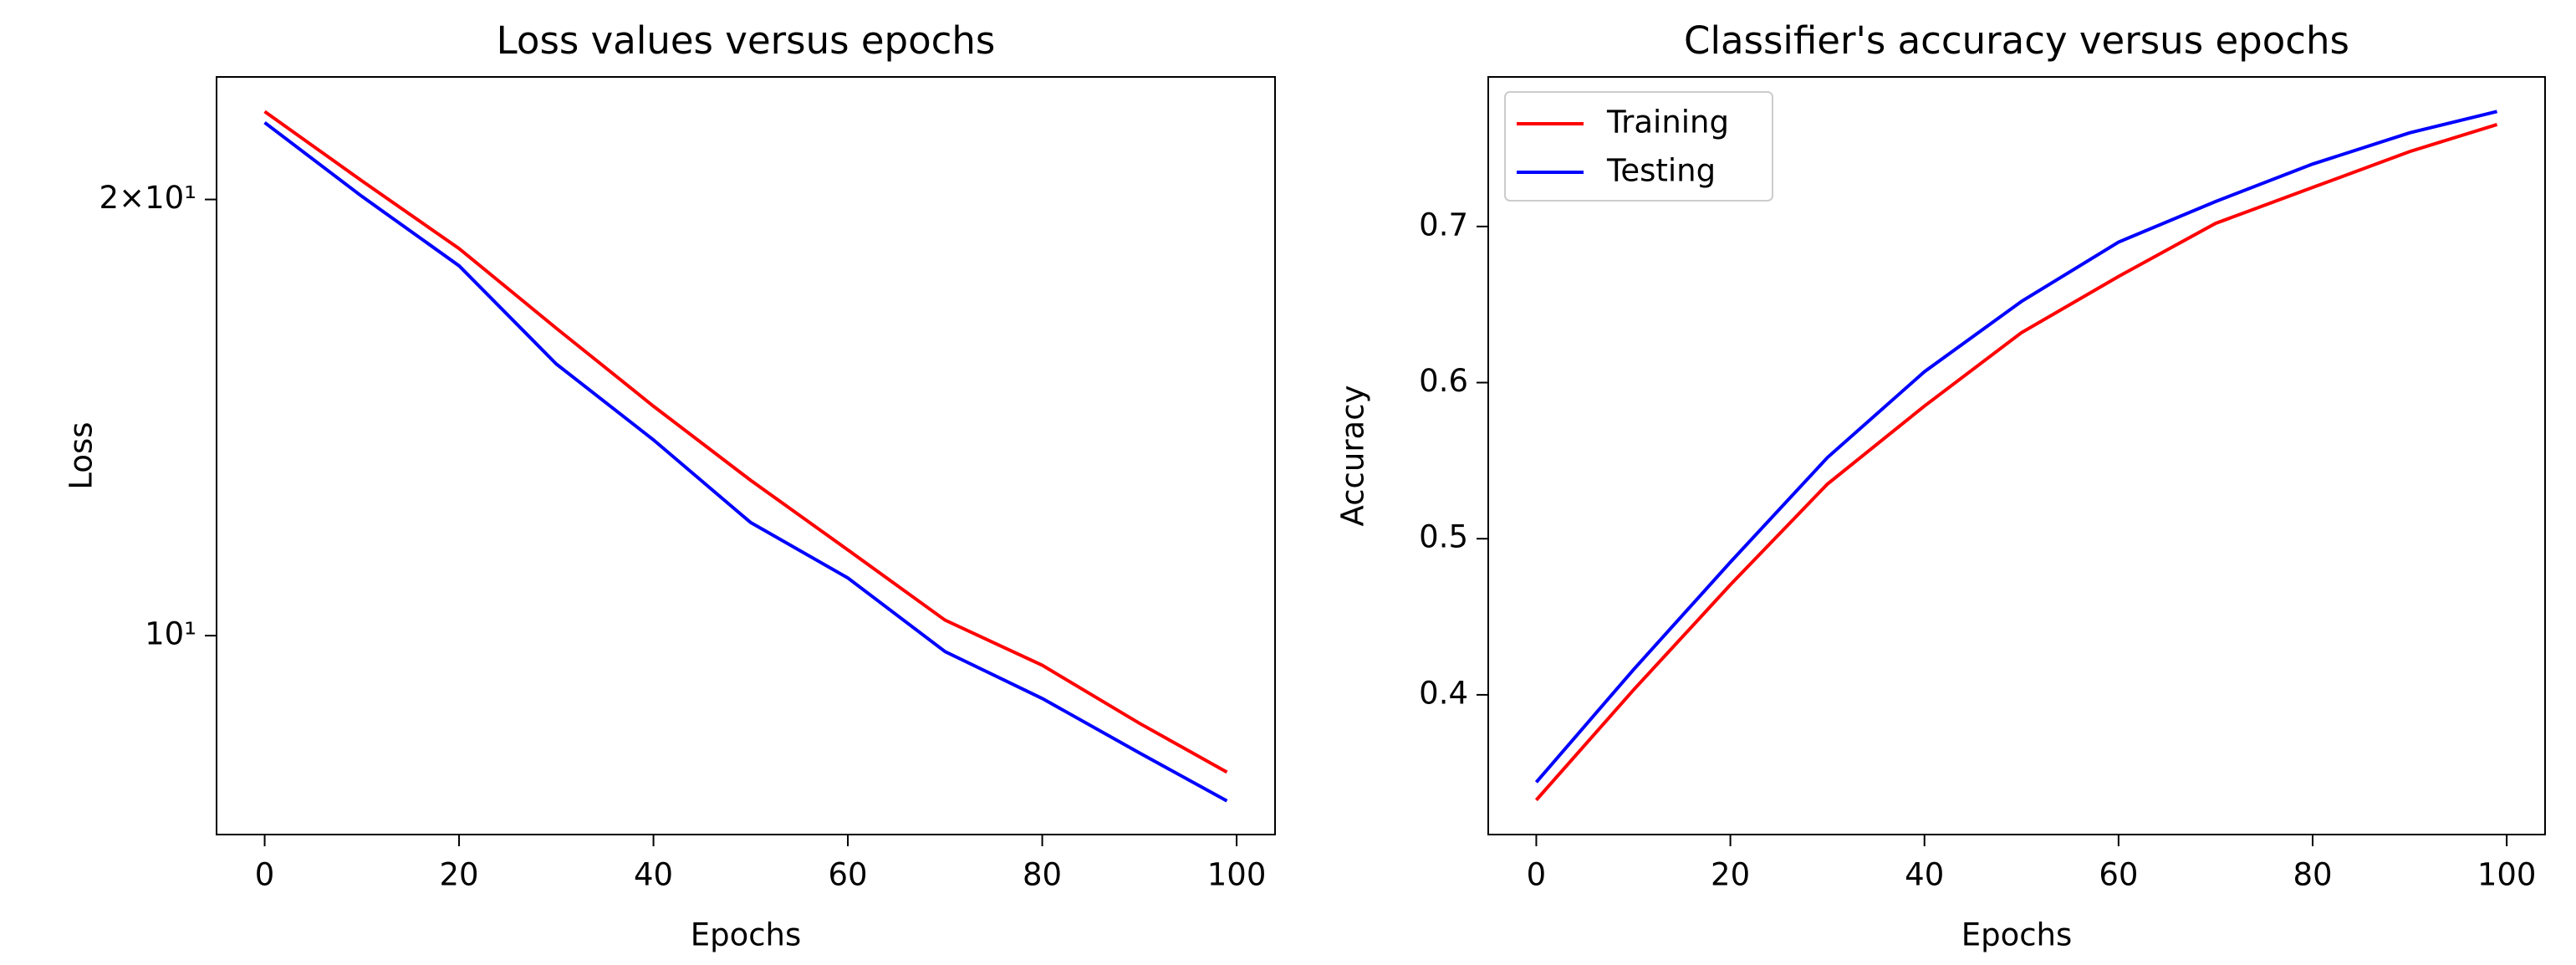 The height and width of the screenshot is (965, 2576). What do you see at coordinates (1443, 381) in the screenshot?
I see `y-tick-label: 0.6` at bounding box center [1443, 381].